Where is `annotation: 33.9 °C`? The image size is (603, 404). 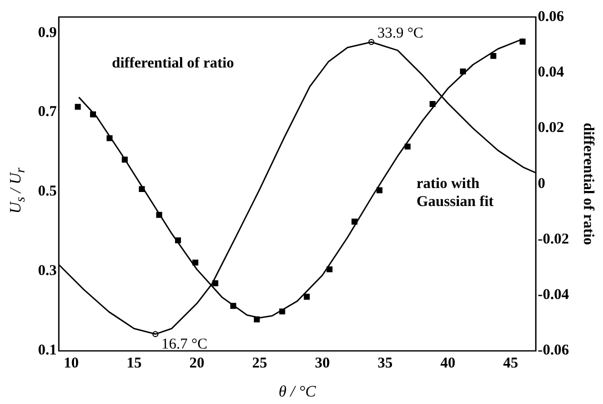
annotation: 33.9 °C is located at coordinates (400, 33).